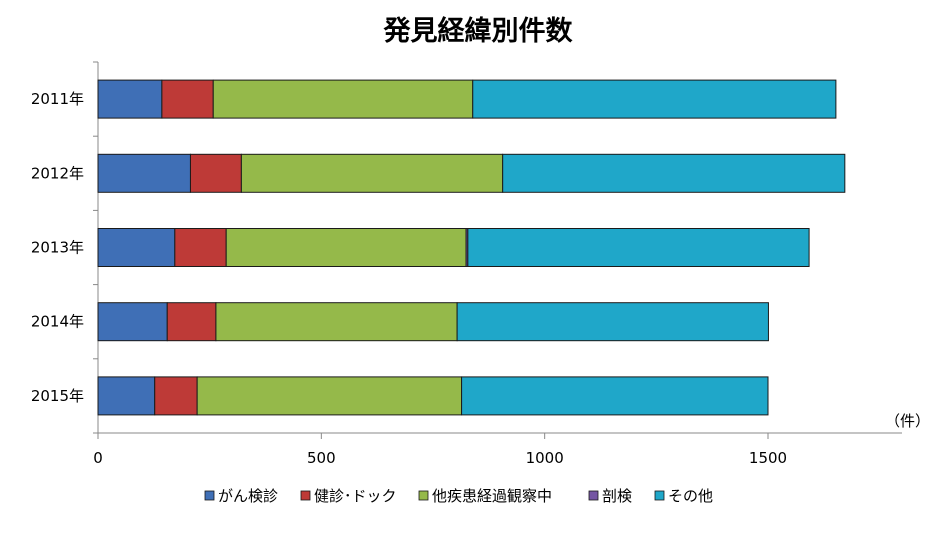 Image resolution: width=943 pixels, height=541 pixels. What do you see at coordinates (57, 248) in the screenshot?
I see `y-tick-label: 2013年` at bounding box center [57, 248].